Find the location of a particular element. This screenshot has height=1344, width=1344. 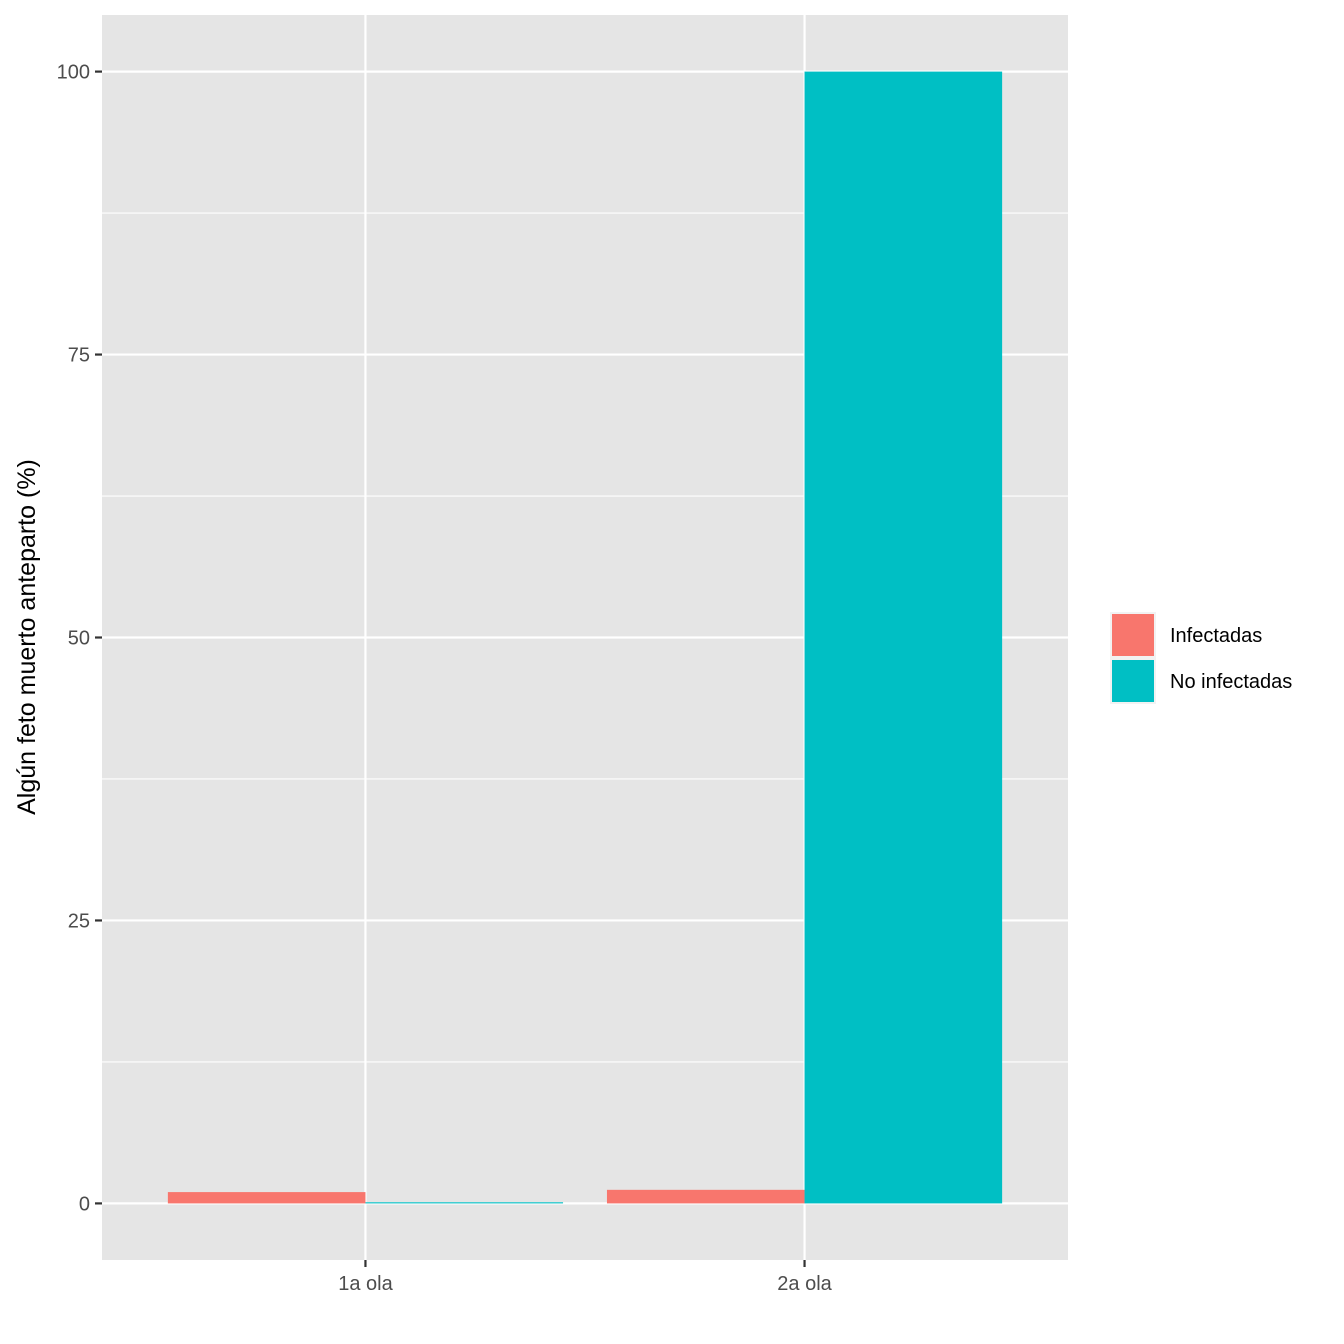

y-tick-label: 75 is located at coordinates (79, 356).